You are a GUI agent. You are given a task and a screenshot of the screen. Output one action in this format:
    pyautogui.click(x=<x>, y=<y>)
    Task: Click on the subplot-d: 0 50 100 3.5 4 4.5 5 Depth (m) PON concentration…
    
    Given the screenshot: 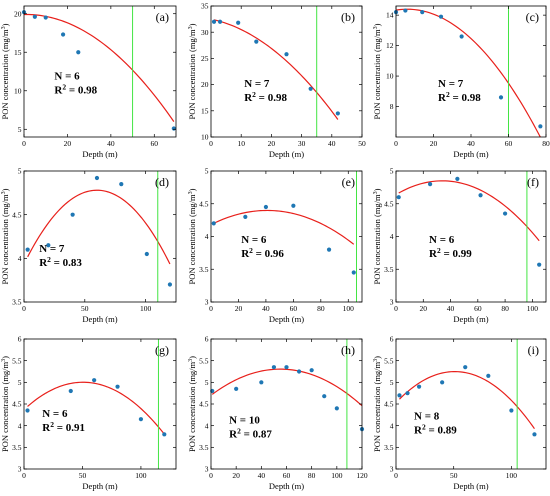 What is the action you would take?
    pyautogui.click(x=88, y=245)
    